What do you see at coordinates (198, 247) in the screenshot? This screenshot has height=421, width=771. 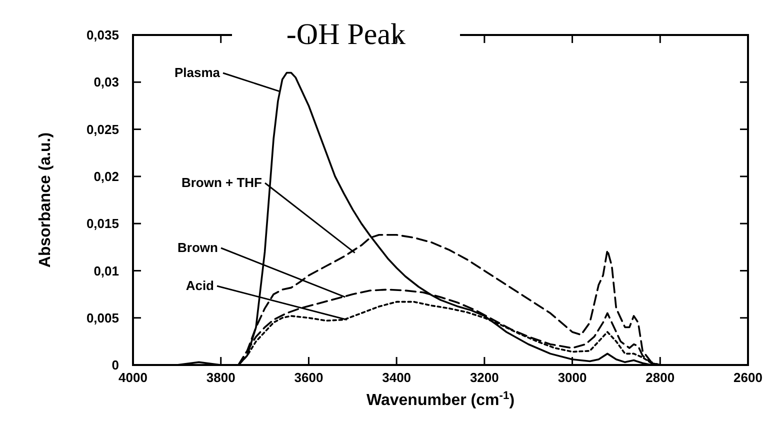 I see `annotation: Brown` at bounding box center [198, 247].